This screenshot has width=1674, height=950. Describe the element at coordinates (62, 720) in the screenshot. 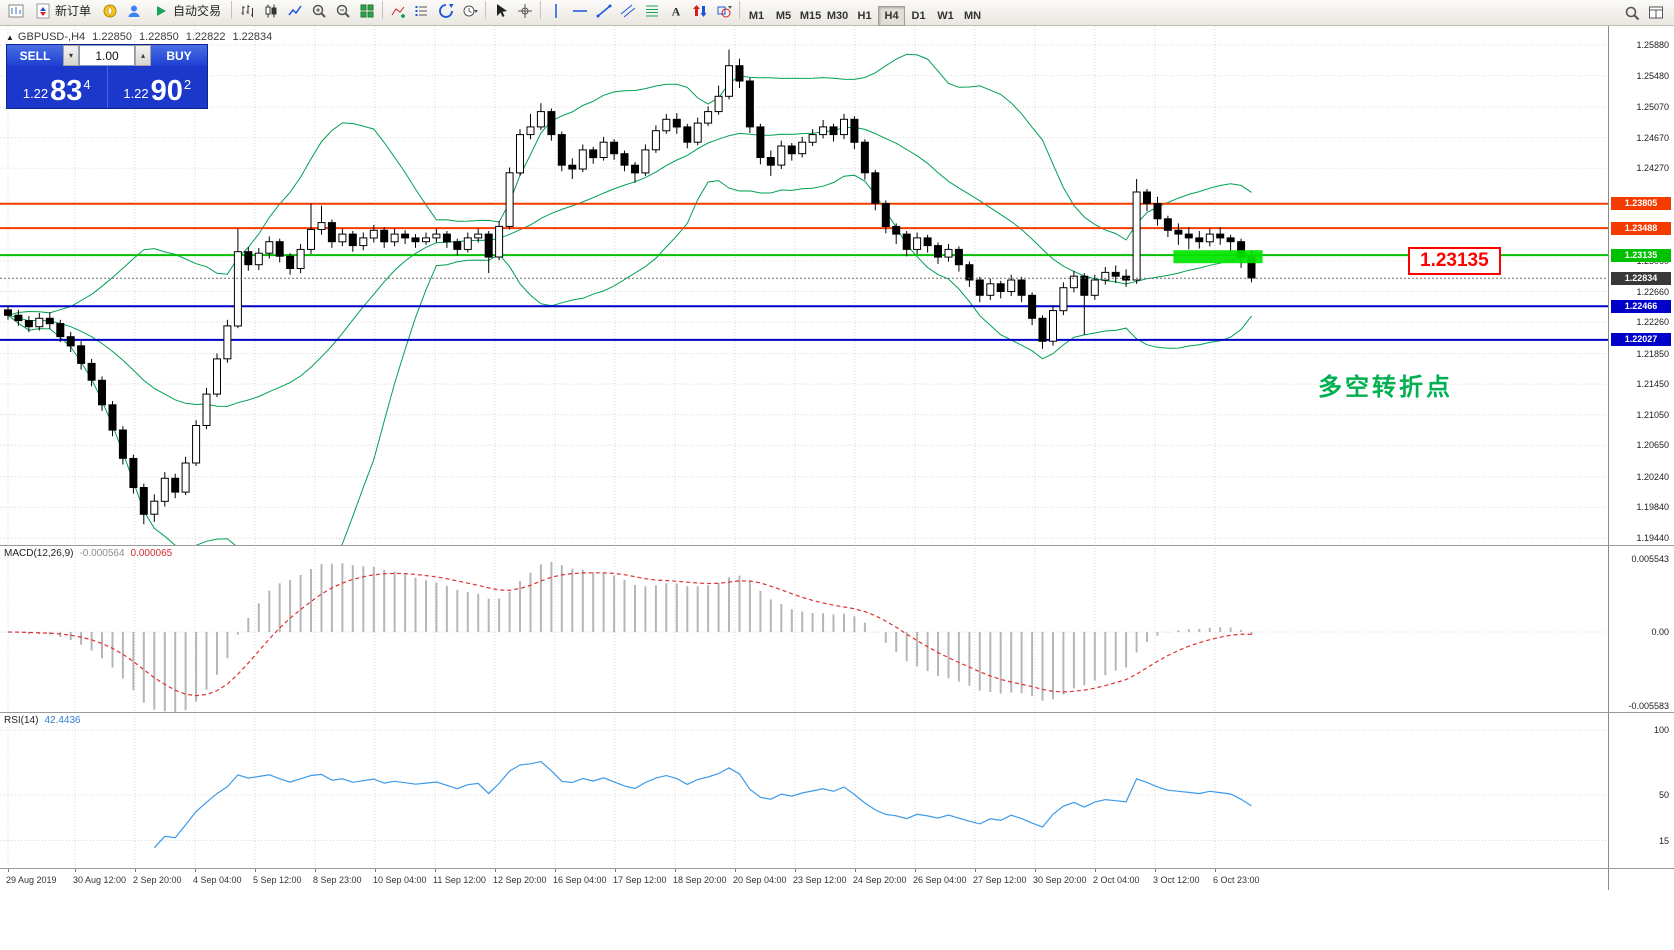

I see `rsi-value: 42.4436` at that location.